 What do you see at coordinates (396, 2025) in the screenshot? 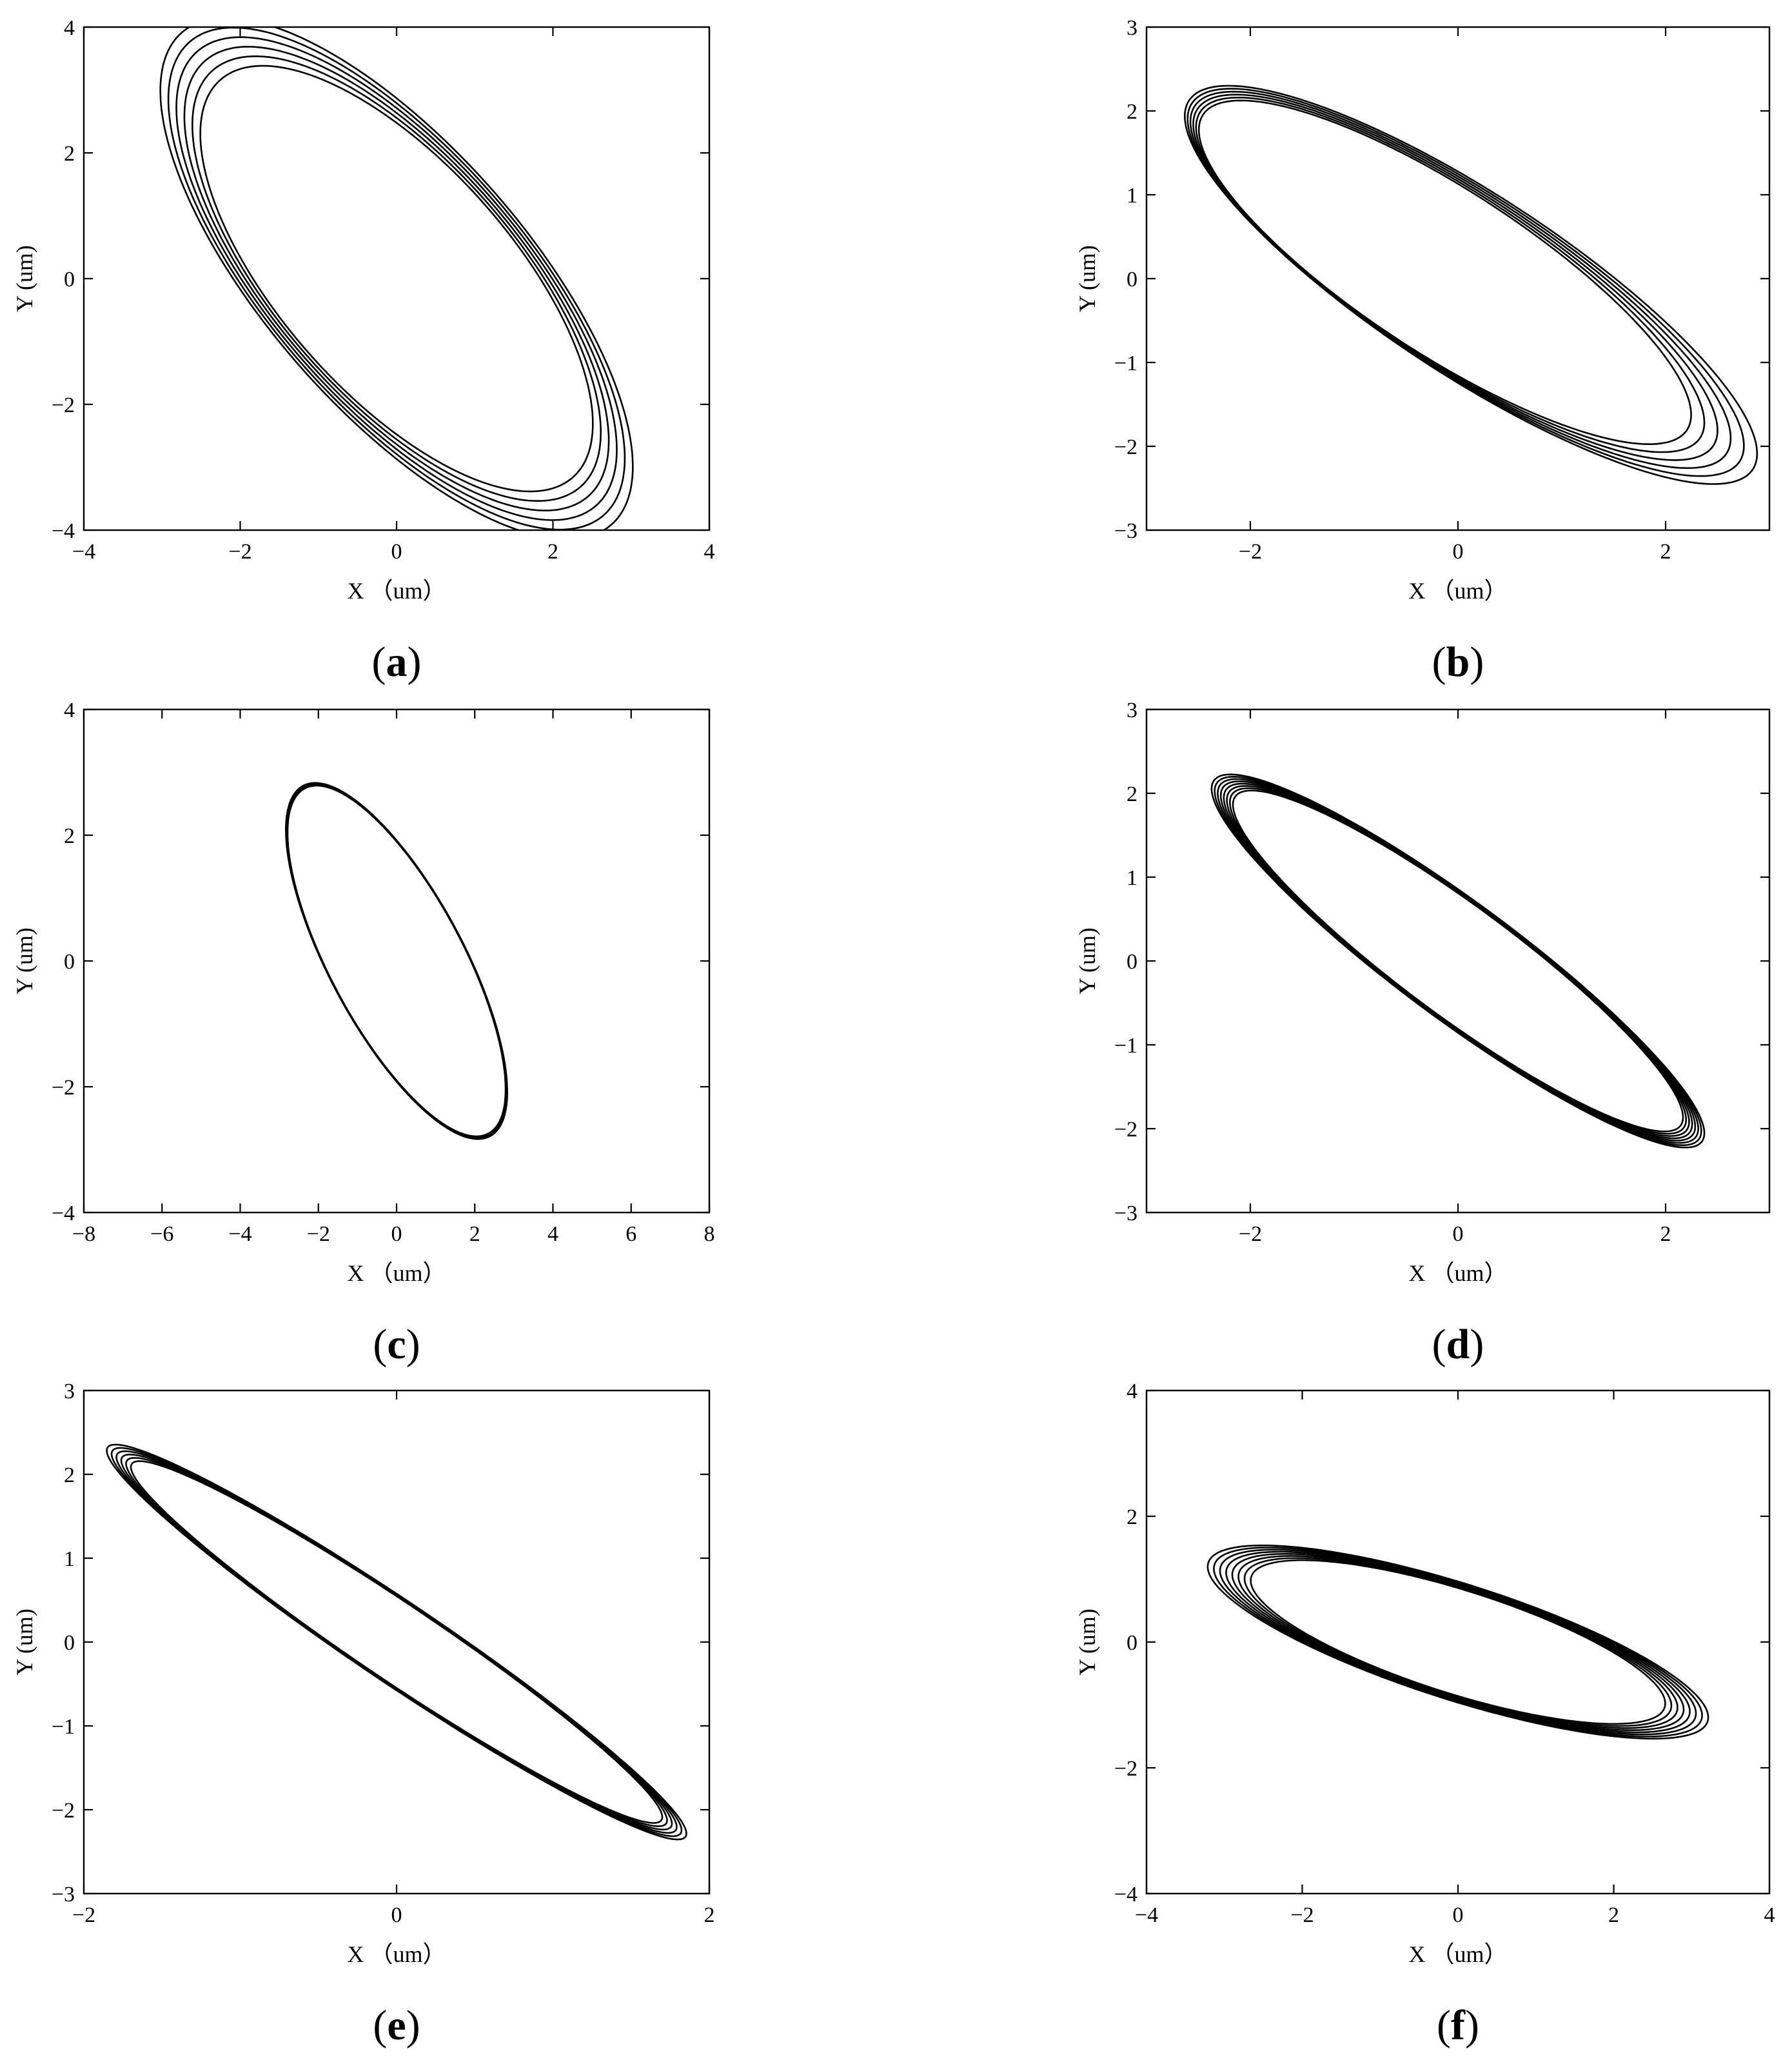
I see `panel-label: (e)` at bounding box center [396, 2025].